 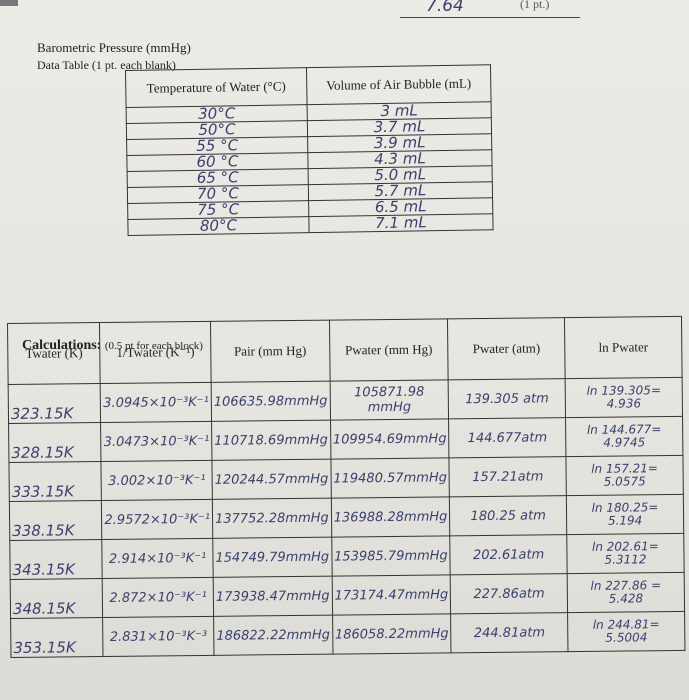 I want to click on p-air-cell: 154749.79mmHg, so click(x=272, y=557).